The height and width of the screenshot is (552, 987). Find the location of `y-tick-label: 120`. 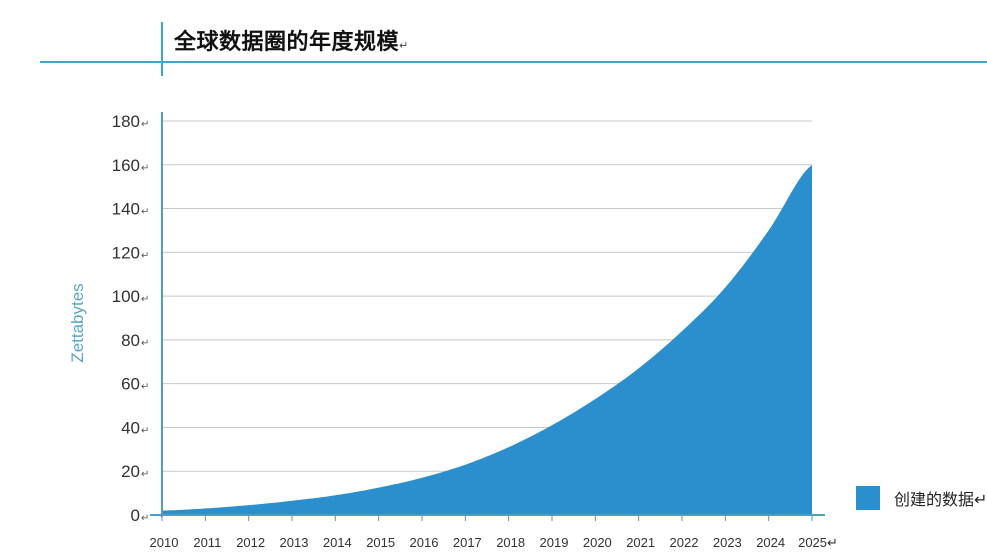

y-tick-label: 120 is located at coordinates (126, 252).